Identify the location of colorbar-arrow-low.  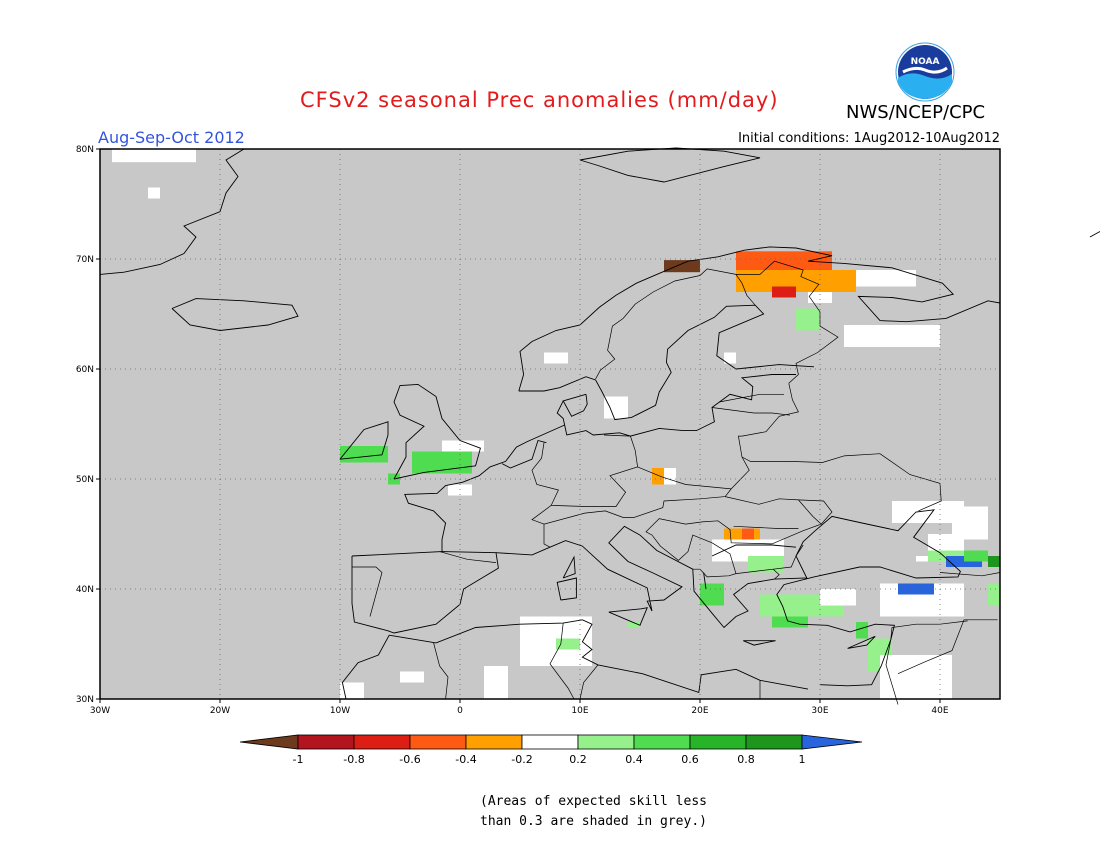
(269, 742).